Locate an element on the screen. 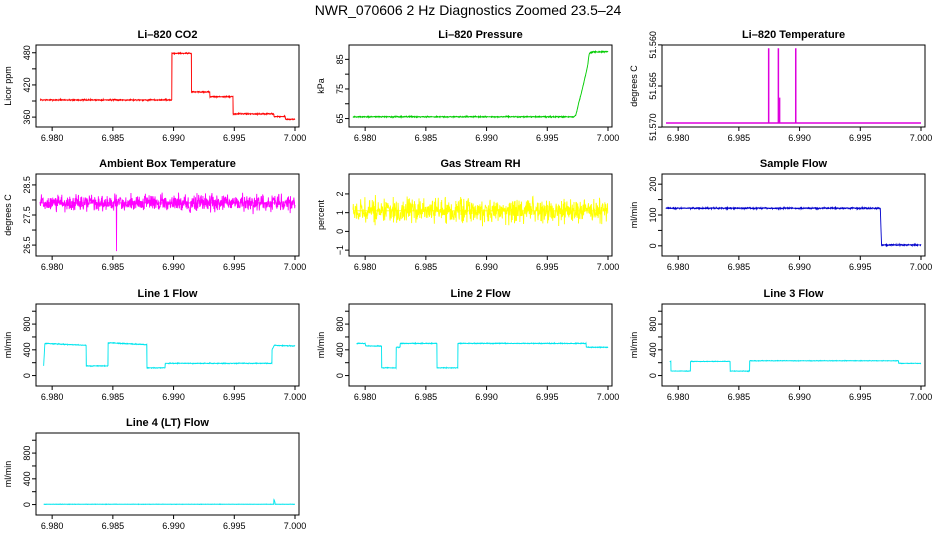 The width and height of the screenshot is (936, 540). y-tick-label: 100 is located at coordinates (653, 214).